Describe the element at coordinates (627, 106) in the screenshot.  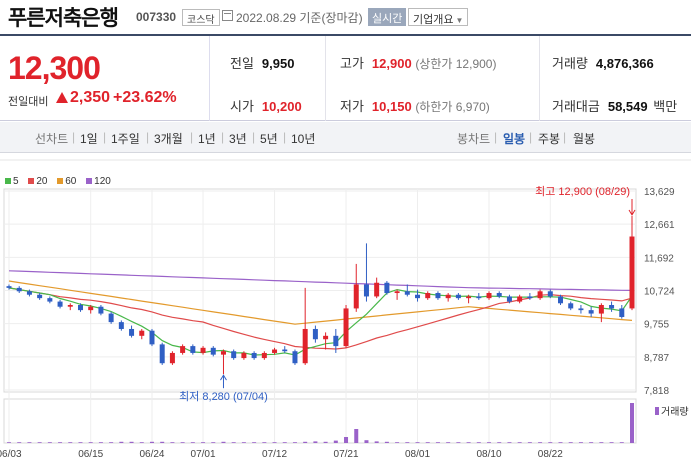
I see `amount-value: 58,549` at that location.